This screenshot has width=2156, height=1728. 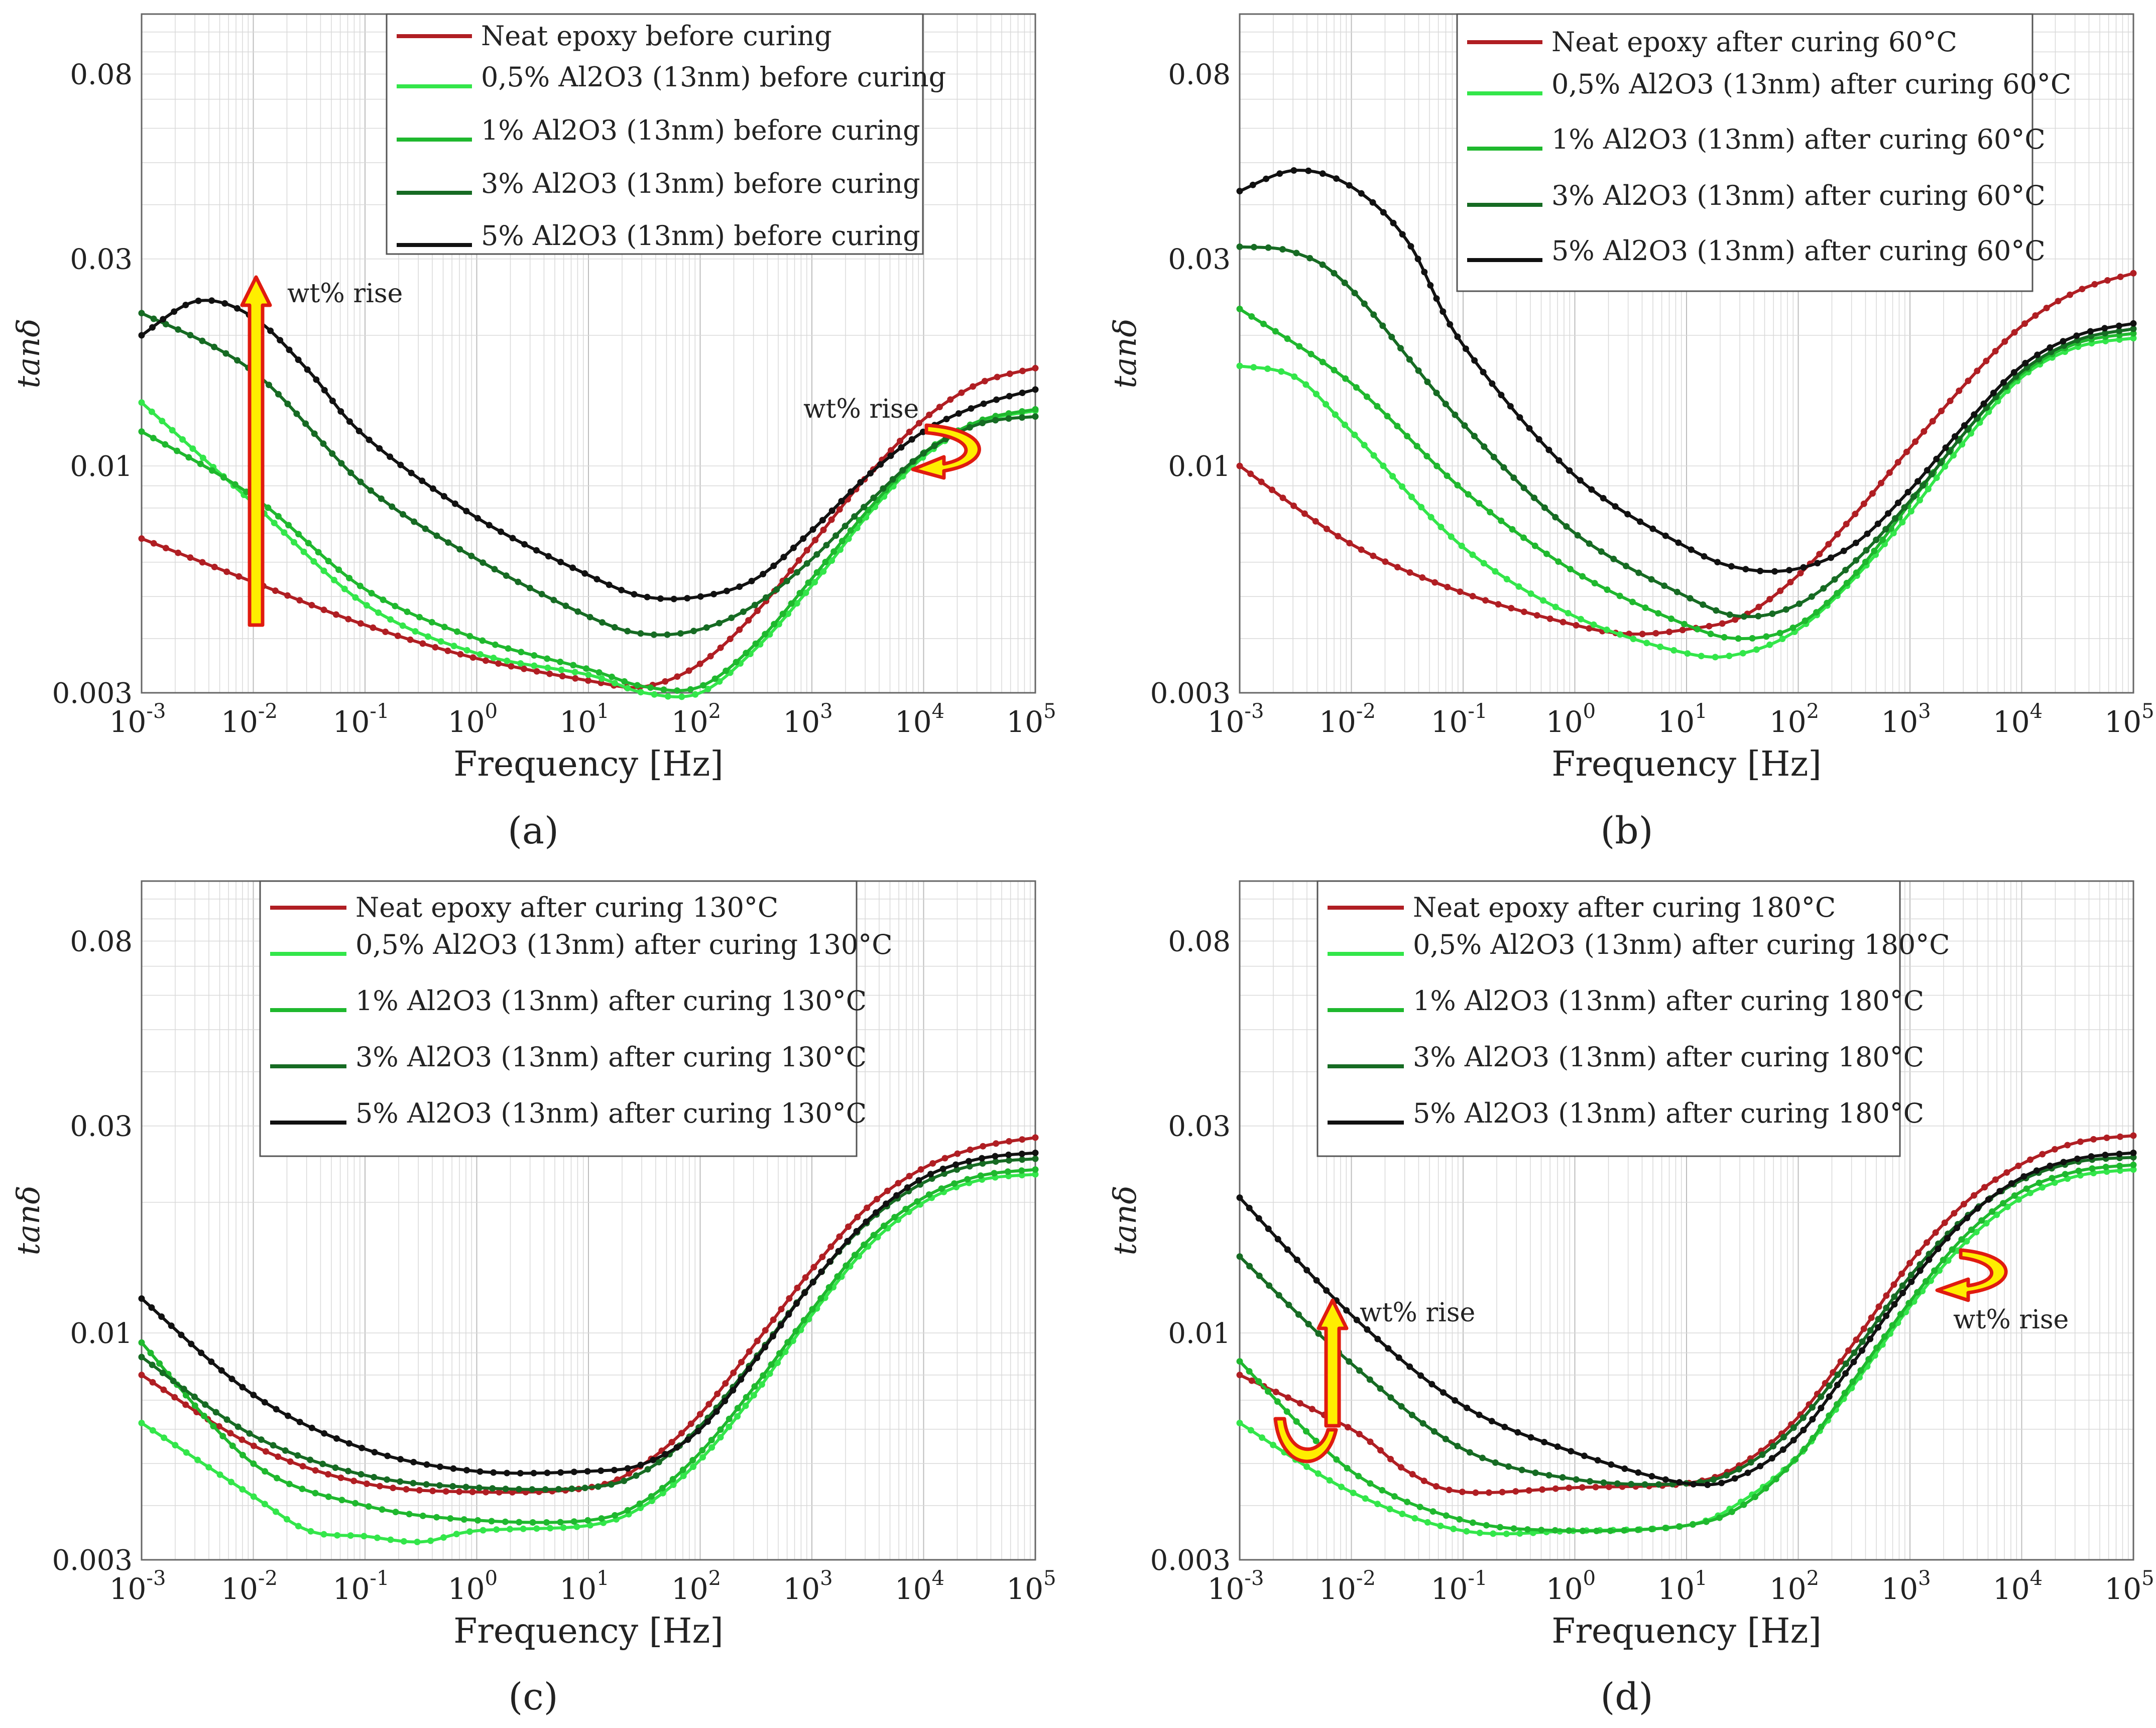 I want to click on panel-b-legend-box, so click(x=1744, y=152).